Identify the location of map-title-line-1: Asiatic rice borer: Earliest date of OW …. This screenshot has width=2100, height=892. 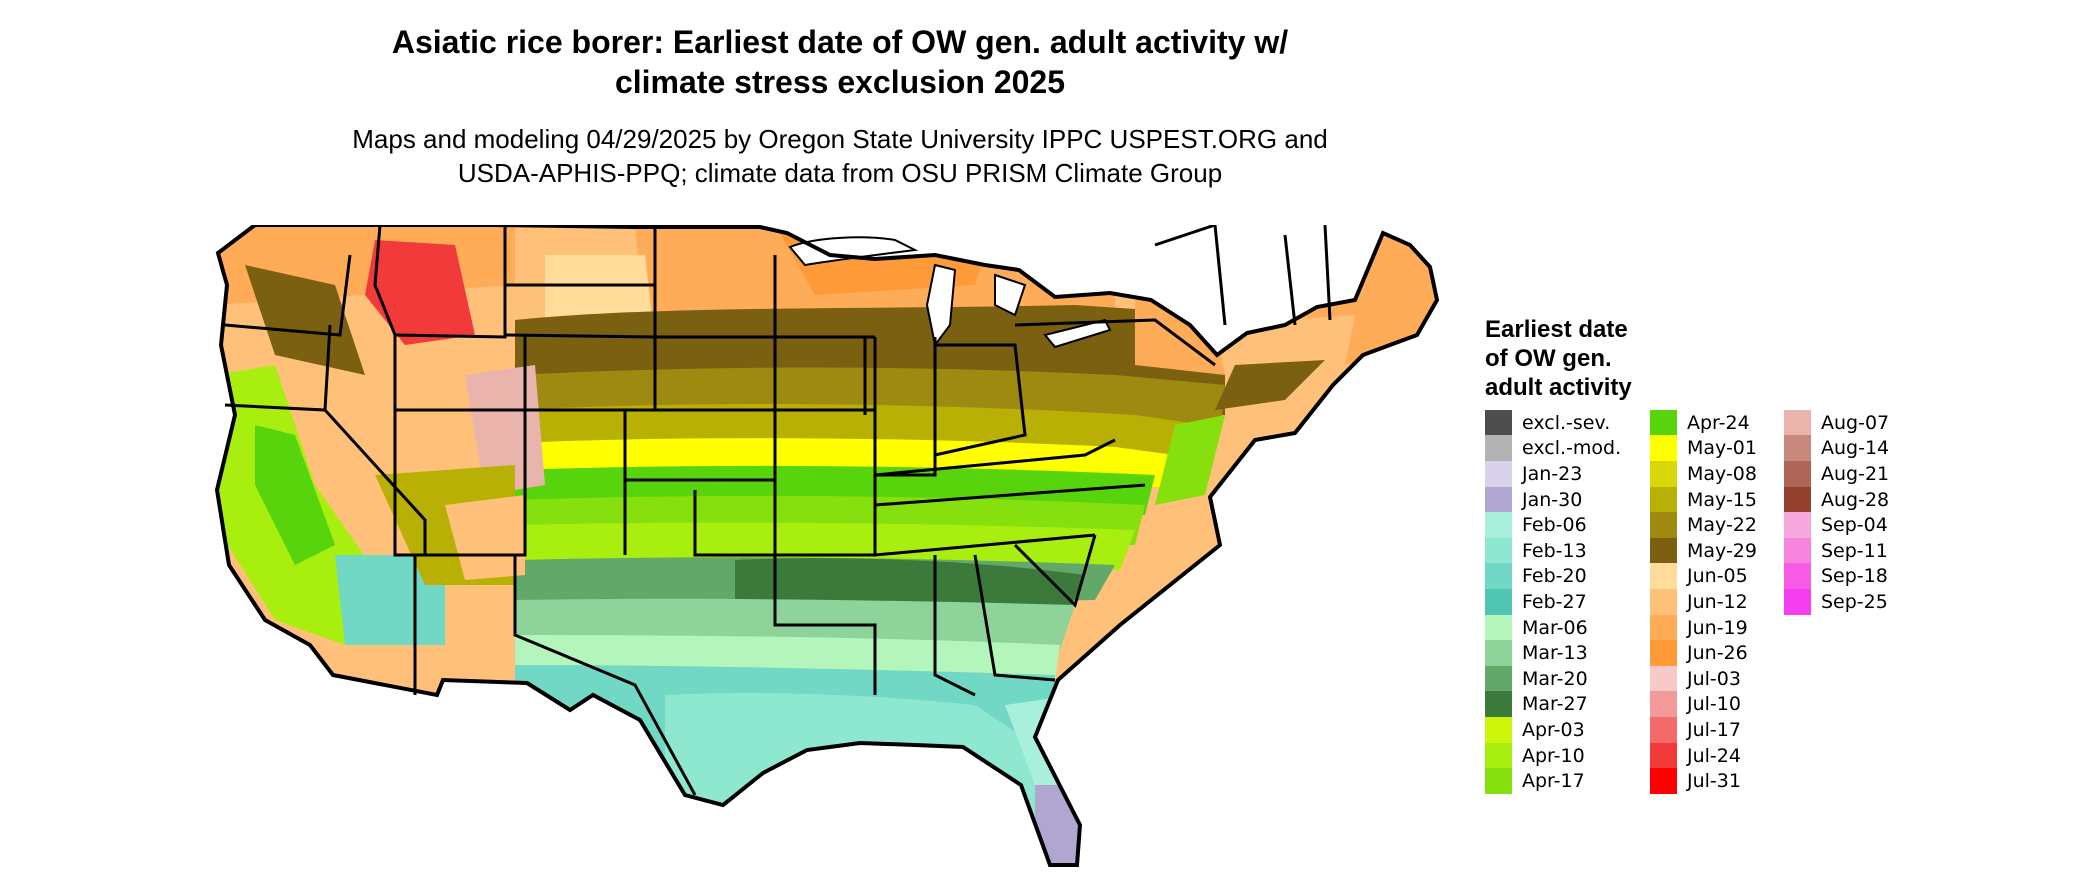
(840, 42).